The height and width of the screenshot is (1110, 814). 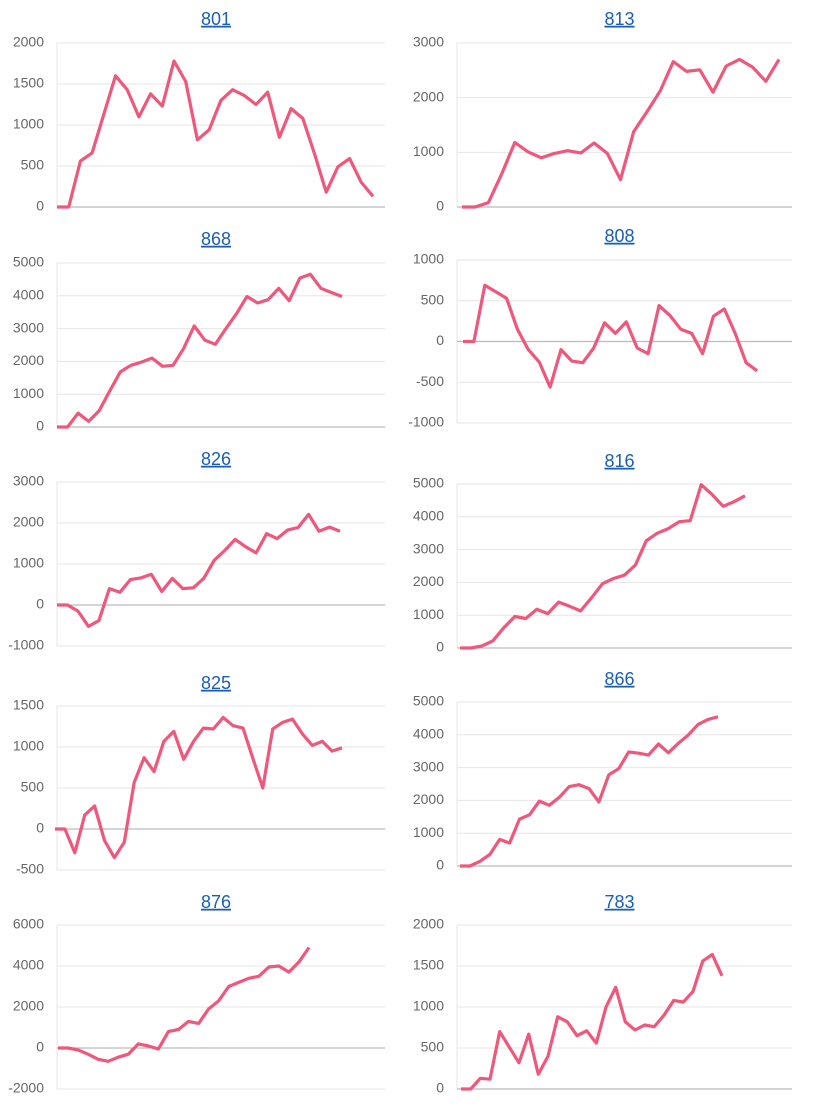 I want to click on chart-title: 868, so click(x=216, y=239).